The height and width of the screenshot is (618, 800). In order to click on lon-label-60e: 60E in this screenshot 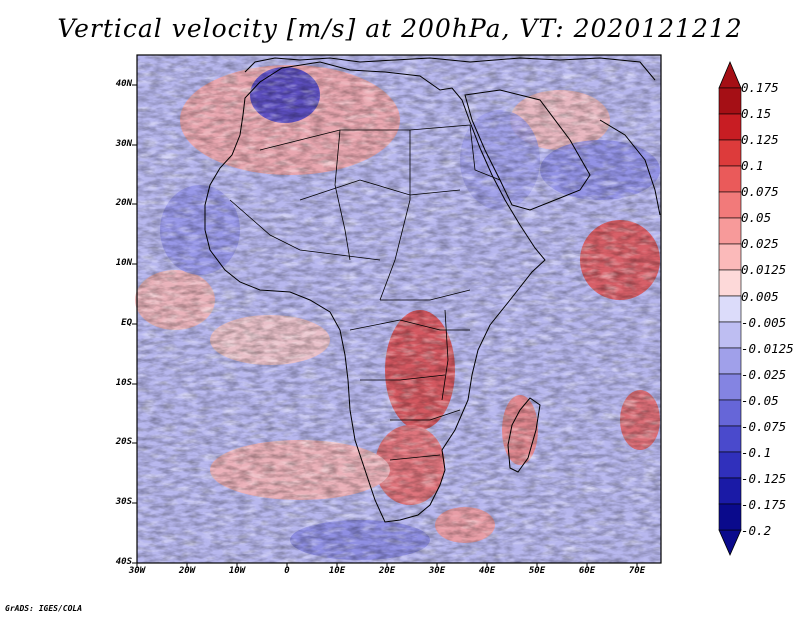, I will do `click(587, 571)`.